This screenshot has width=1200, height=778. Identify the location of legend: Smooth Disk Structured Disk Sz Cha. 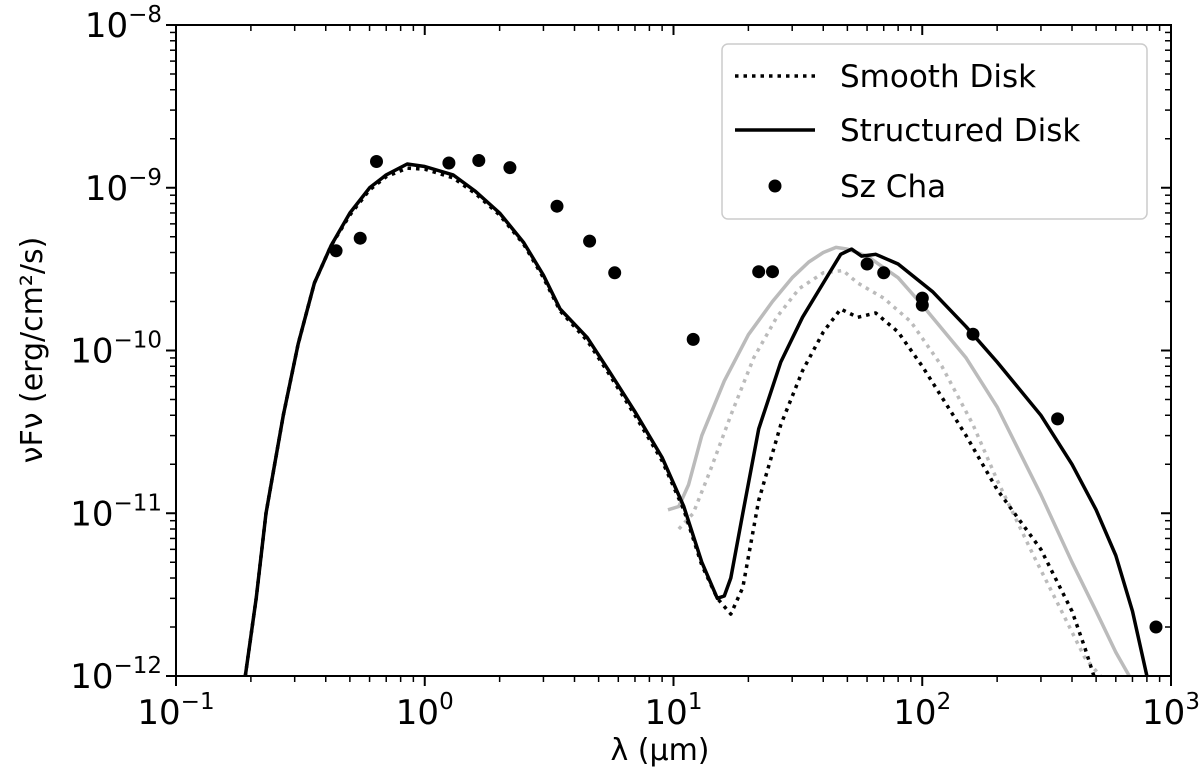
(934, 131).